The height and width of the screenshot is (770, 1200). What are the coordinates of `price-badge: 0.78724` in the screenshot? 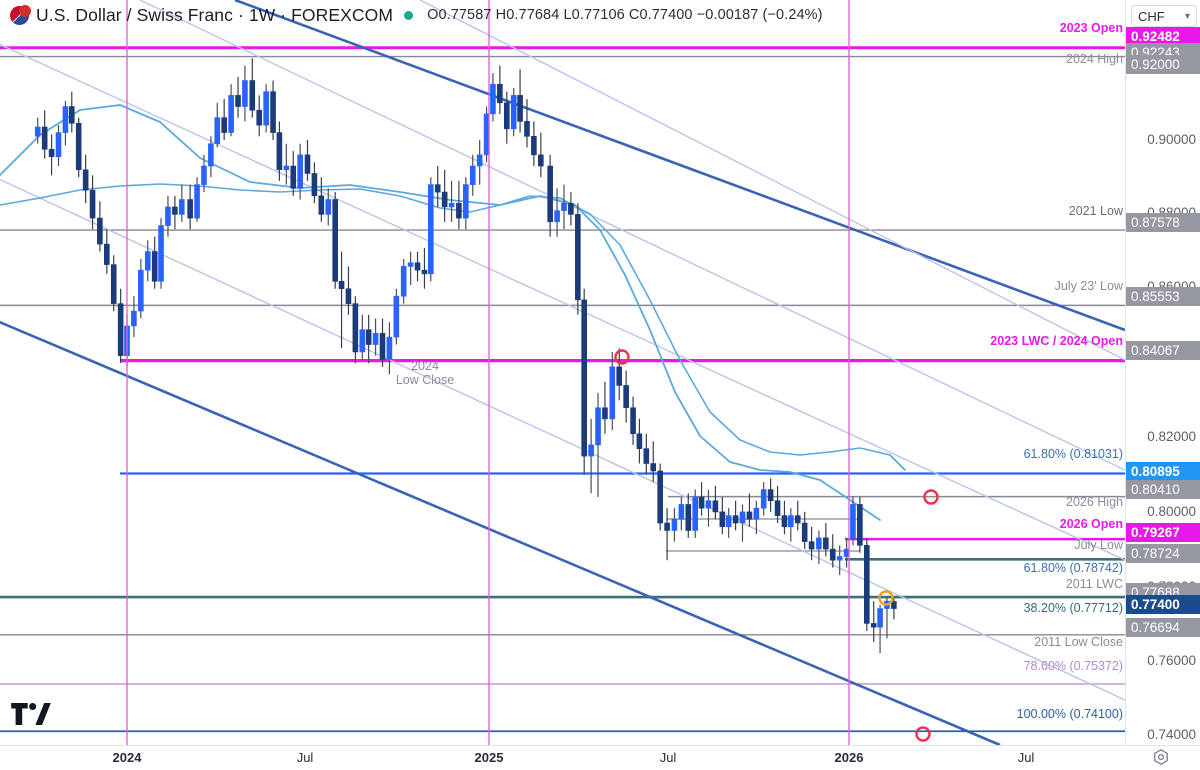 It's located at (1163, 553).